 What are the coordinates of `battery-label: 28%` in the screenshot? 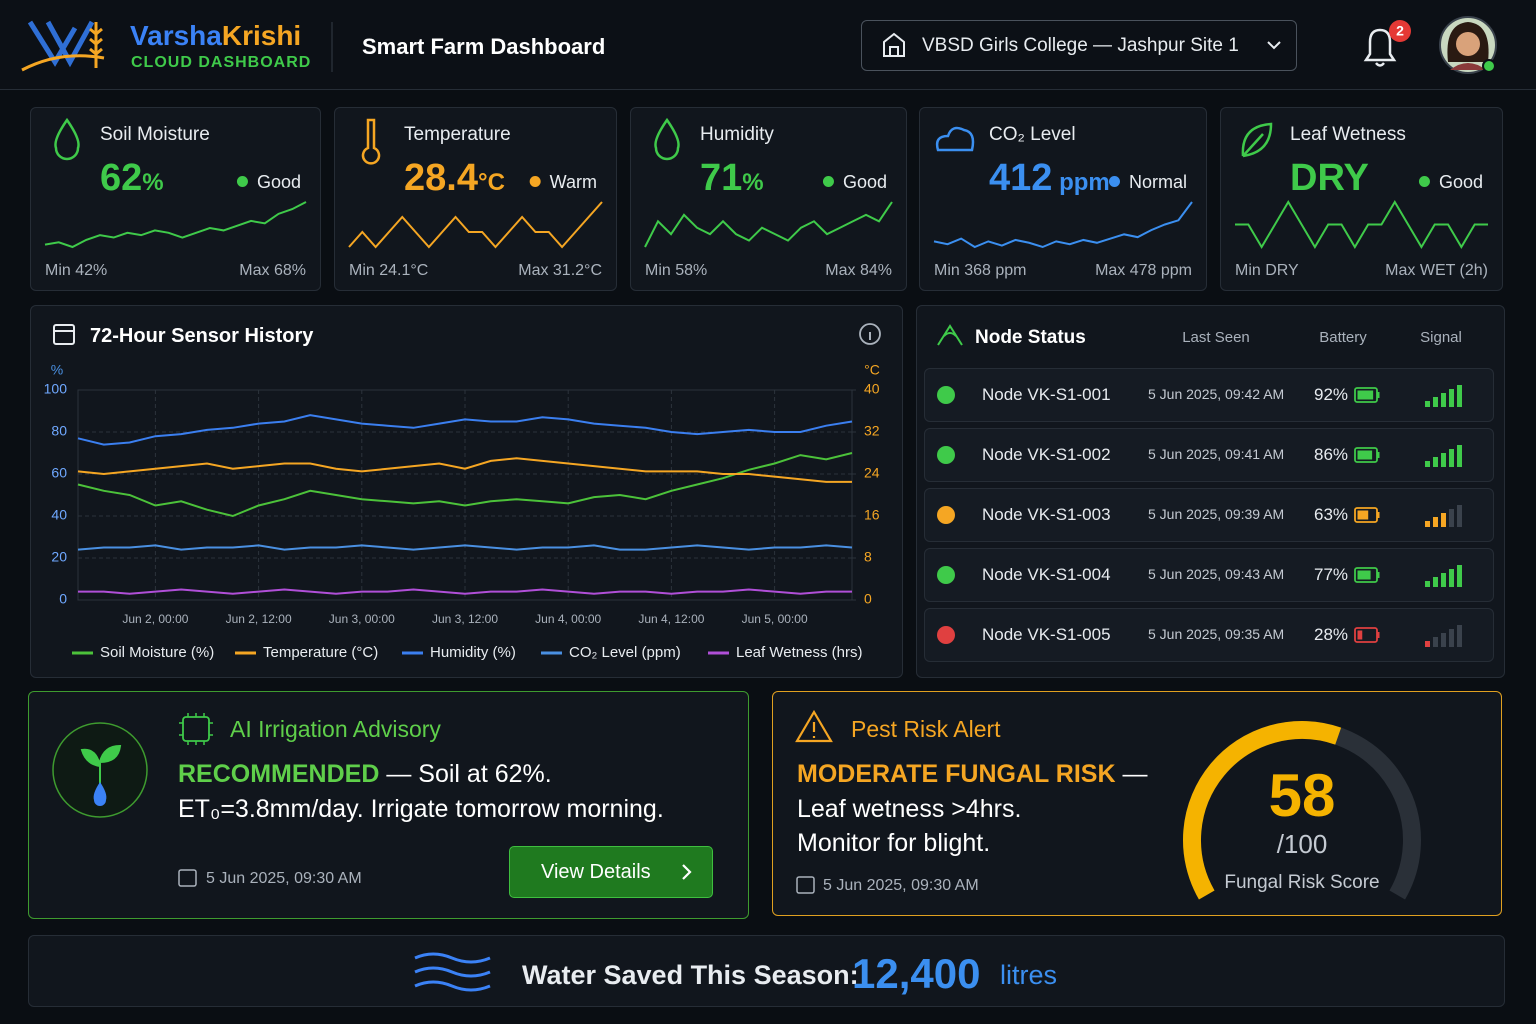 It's located at (1331, 634).